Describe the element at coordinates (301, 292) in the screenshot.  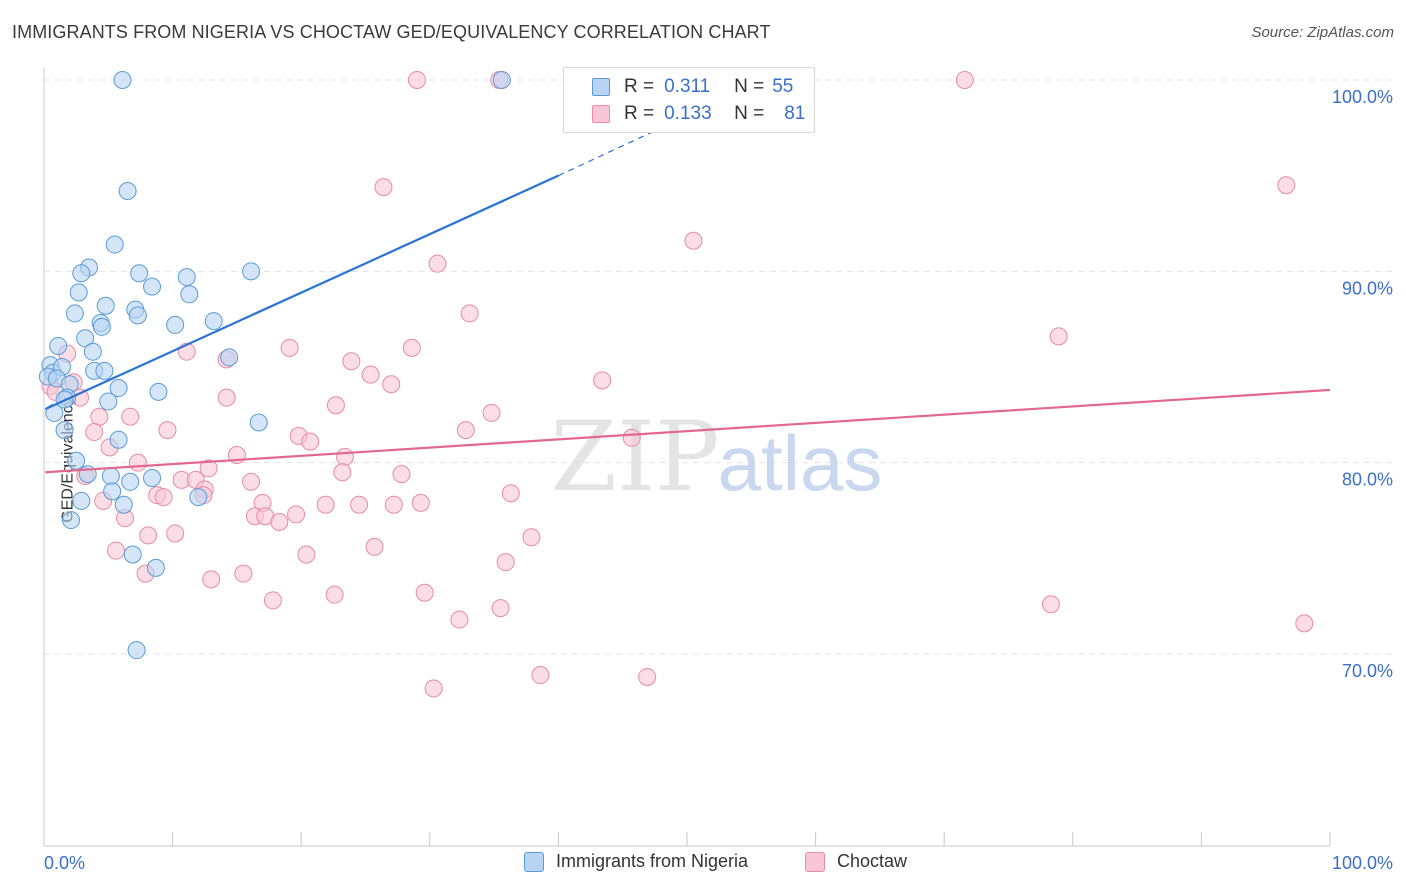
I see `nigeria-trend-line` at that location.